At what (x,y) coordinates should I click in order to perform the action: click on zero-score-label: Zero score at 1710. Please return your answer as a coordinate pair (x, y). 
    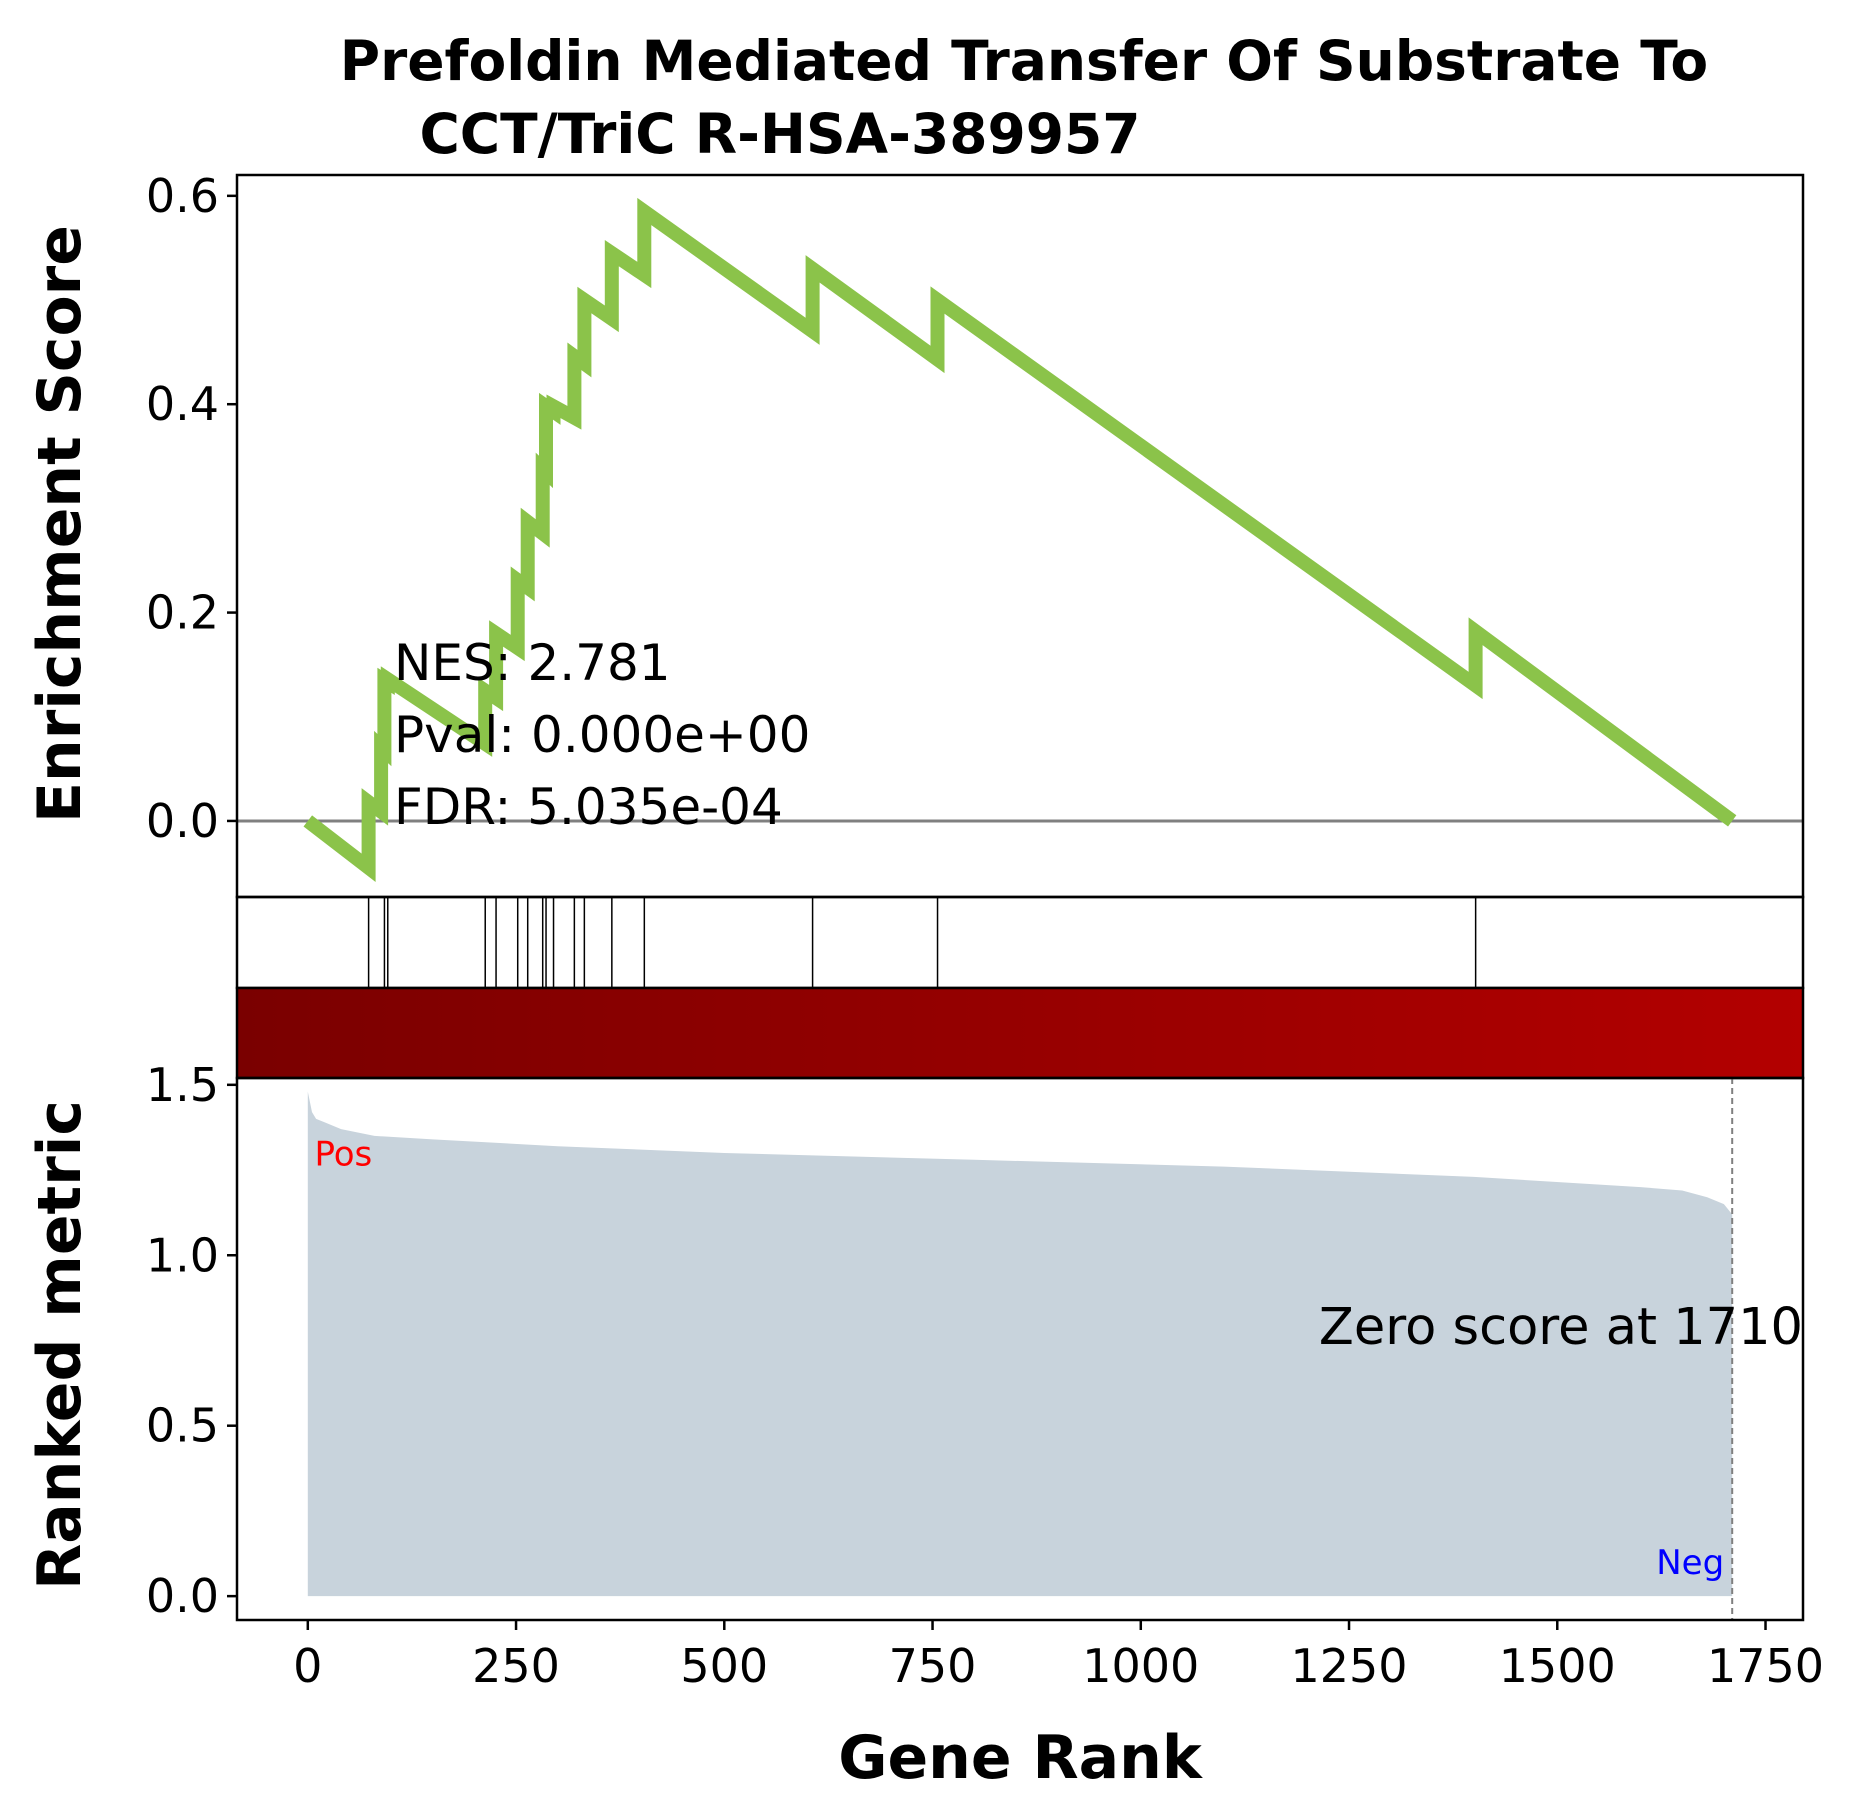
    Looking at the image, I should click on (1561, 1327).